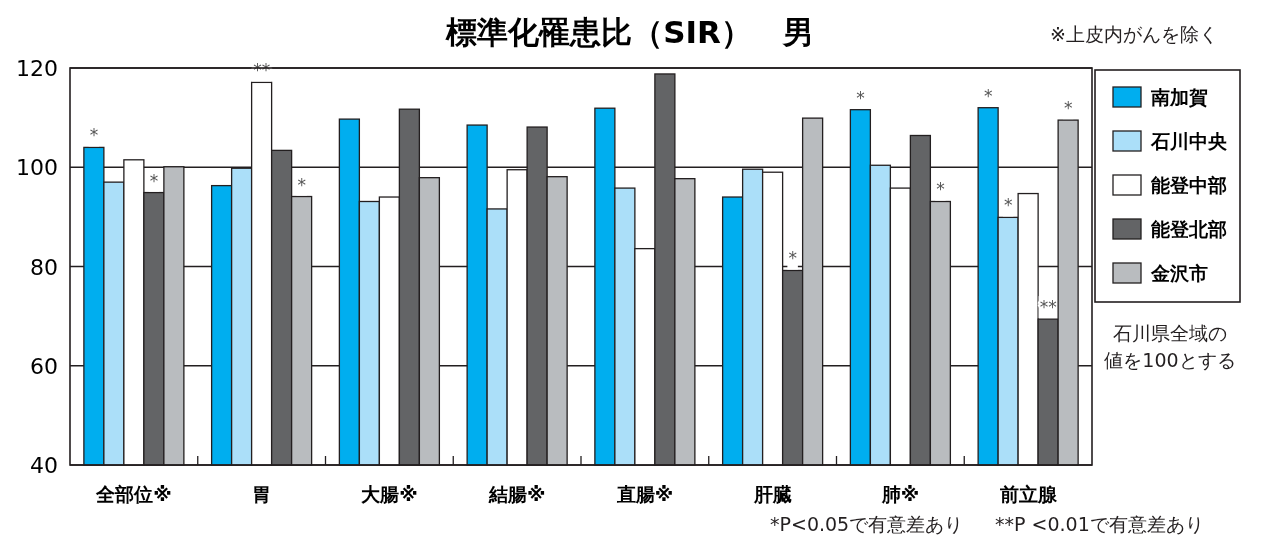 This screenshot has height=549, width=1279. What do you see at coordinates (1028, 494) in the screenshot?
I see `x-tick-label: 前立腺` at bounding box center [1028, 494].